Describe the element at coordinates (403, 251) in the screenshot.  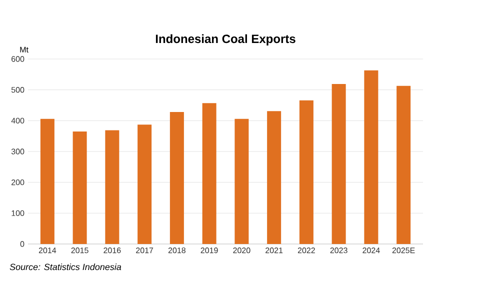
I see `x-tick-label: 2025E` at that location.